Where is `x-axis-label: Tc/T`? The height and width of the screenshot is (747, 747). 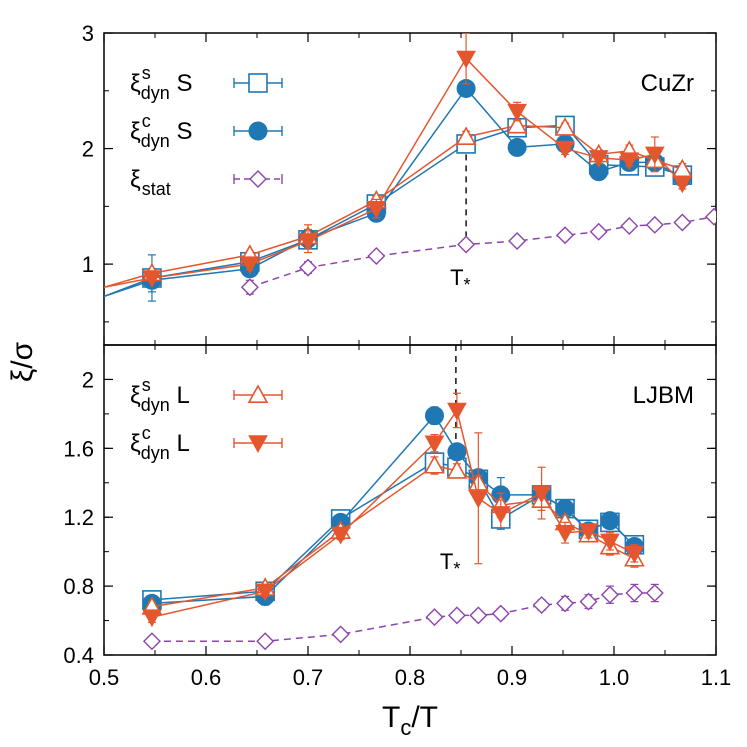 x-axis-label: Tc/T is located at coordinates (410, 720).